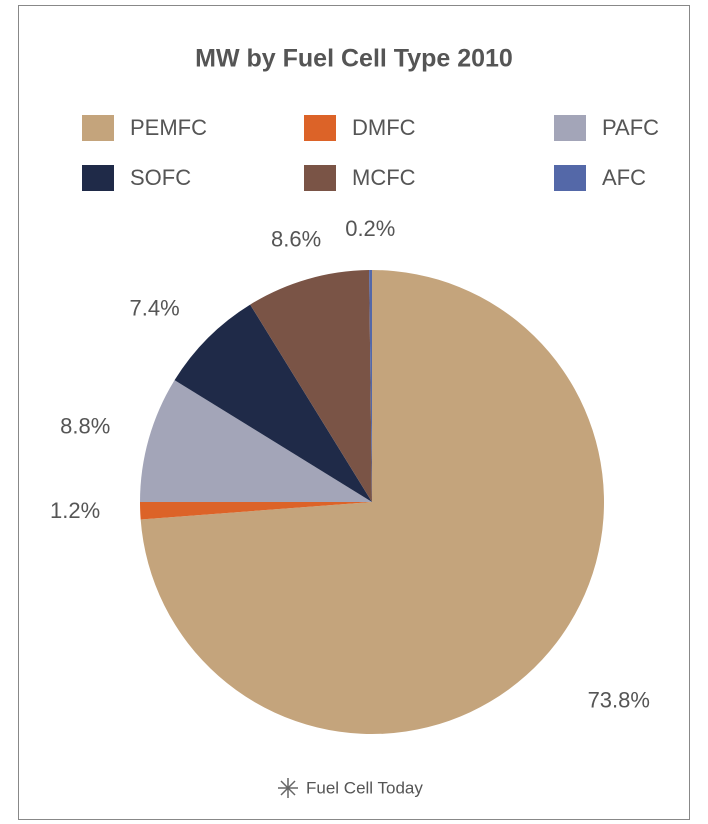 This screenshot has height=824, width=708. Describe the element at coordinates (288, 788) in the screenshot. I see `source-icon` at that location.